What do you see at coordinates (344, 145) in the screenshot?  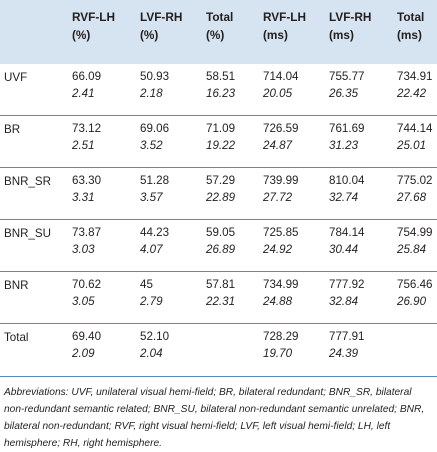 I see `cell-sd: 31.23` at bounding box center [344, 145].